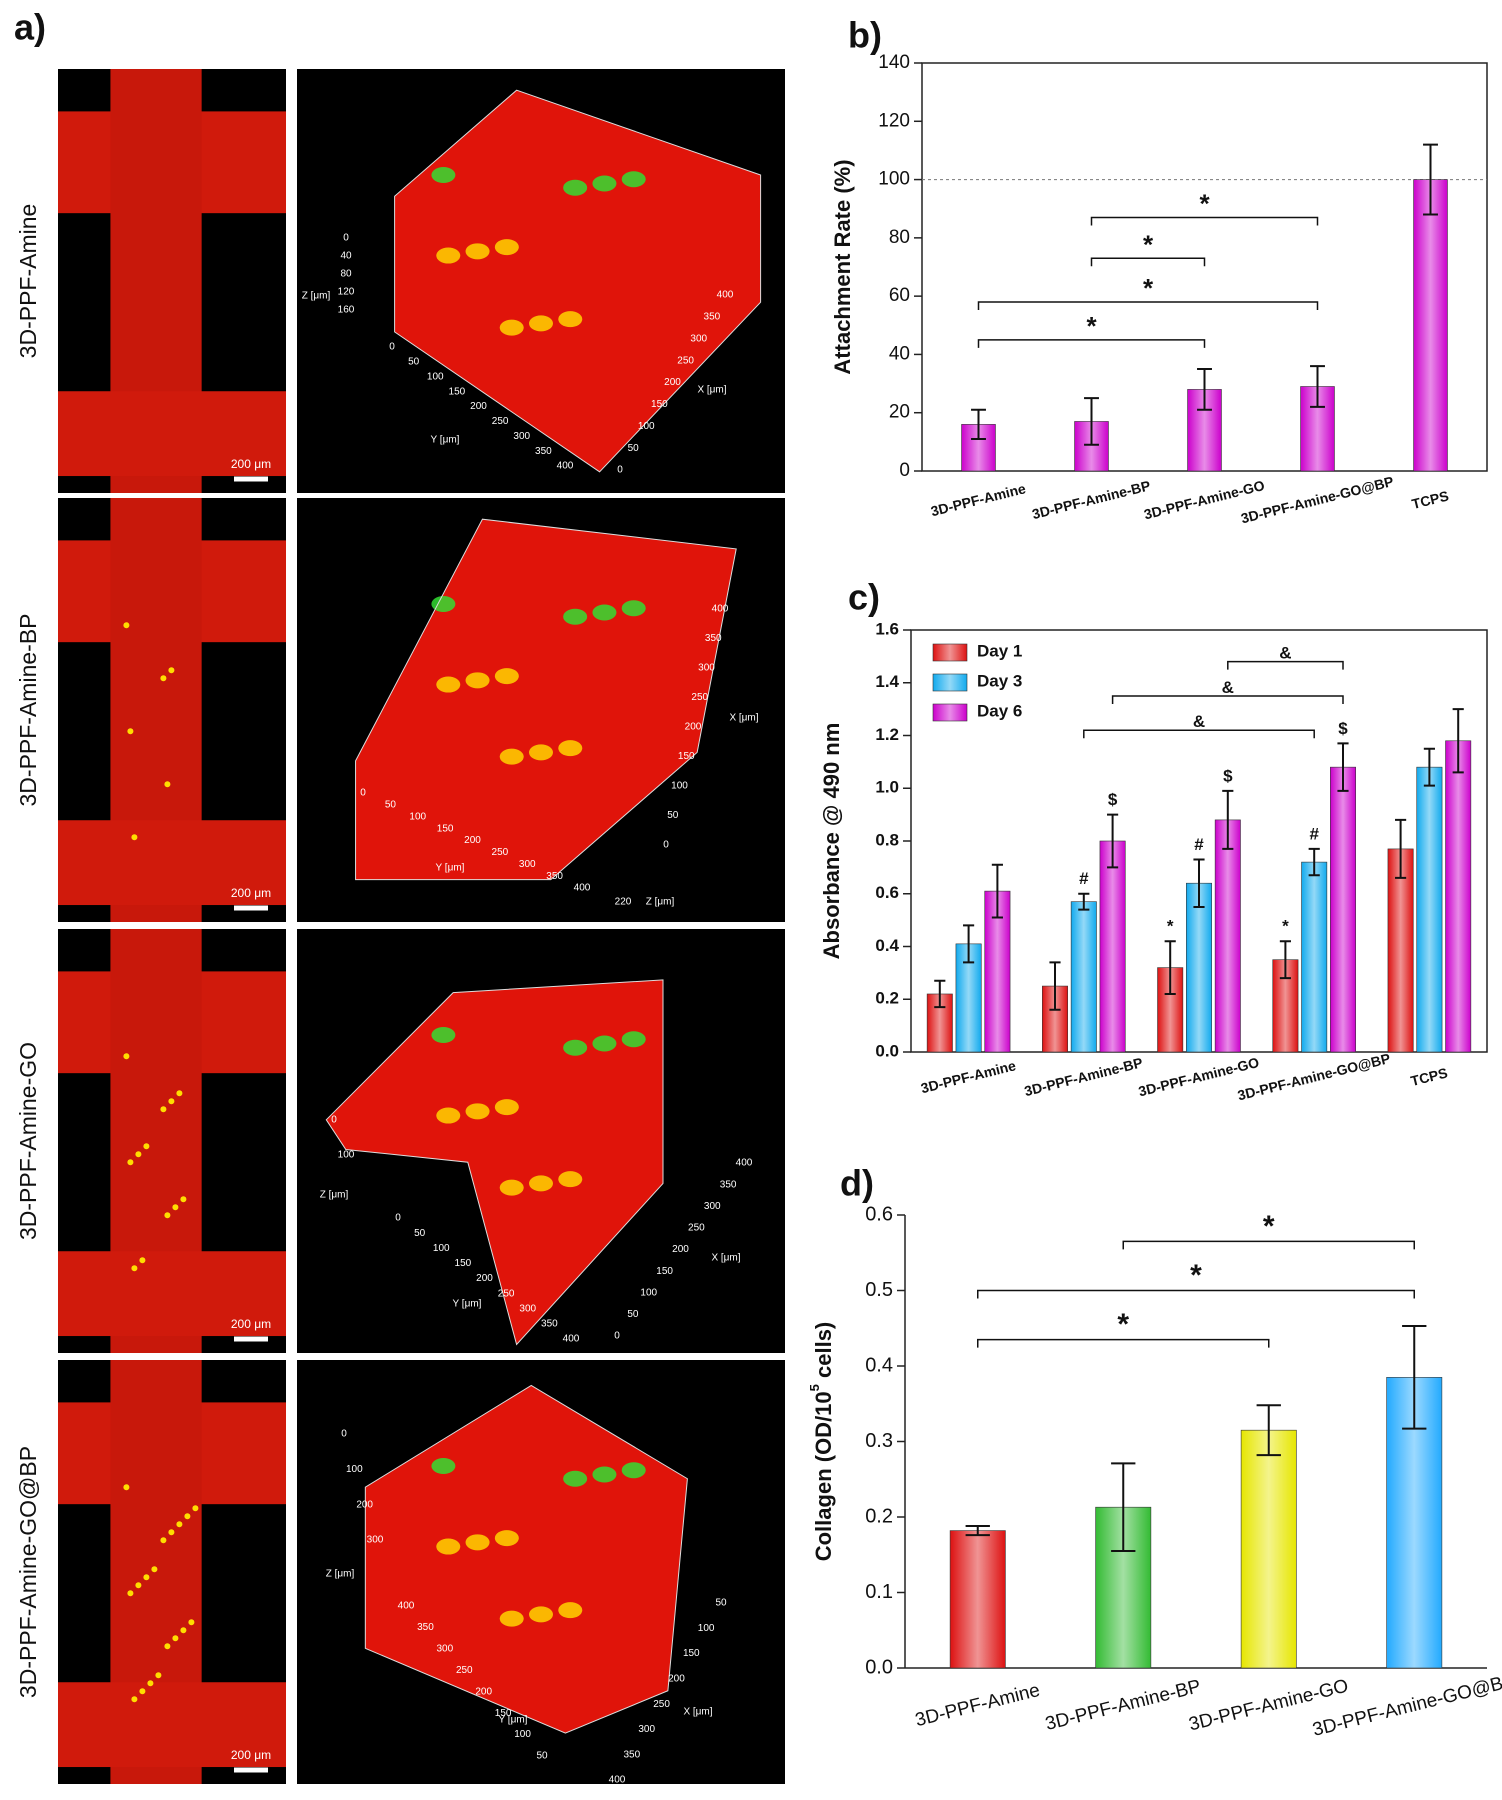 The image size is (1502, 1800). What do you see at coordinates (879, 1290) in the screenshot?
I see `y-tick-label: 0.5` at bounding box center [879, 1290].